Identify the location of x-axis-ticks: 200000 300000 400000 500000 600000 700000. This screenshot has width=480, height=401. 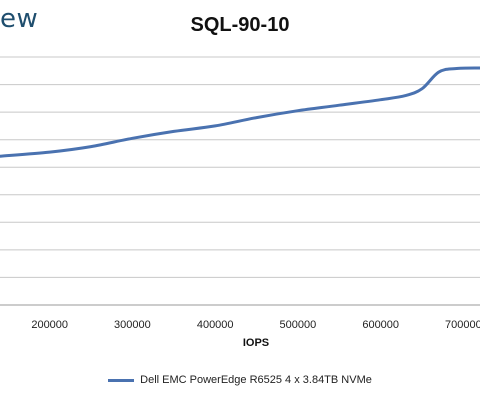
(255, 325).